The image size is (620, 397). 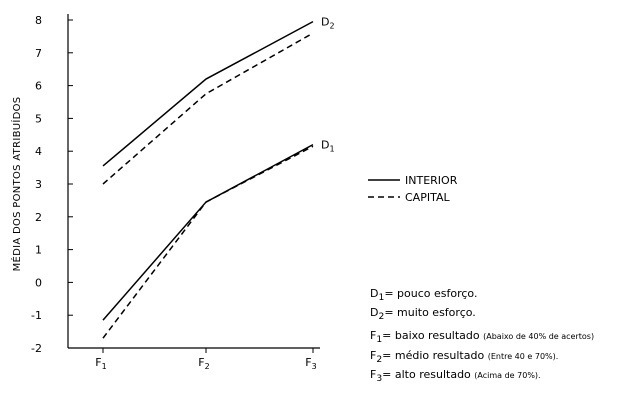 What do you see at coordinates (310, 363) in the screenshot?
I see `x-tick-label: F3` at bounding box center [310, 363].